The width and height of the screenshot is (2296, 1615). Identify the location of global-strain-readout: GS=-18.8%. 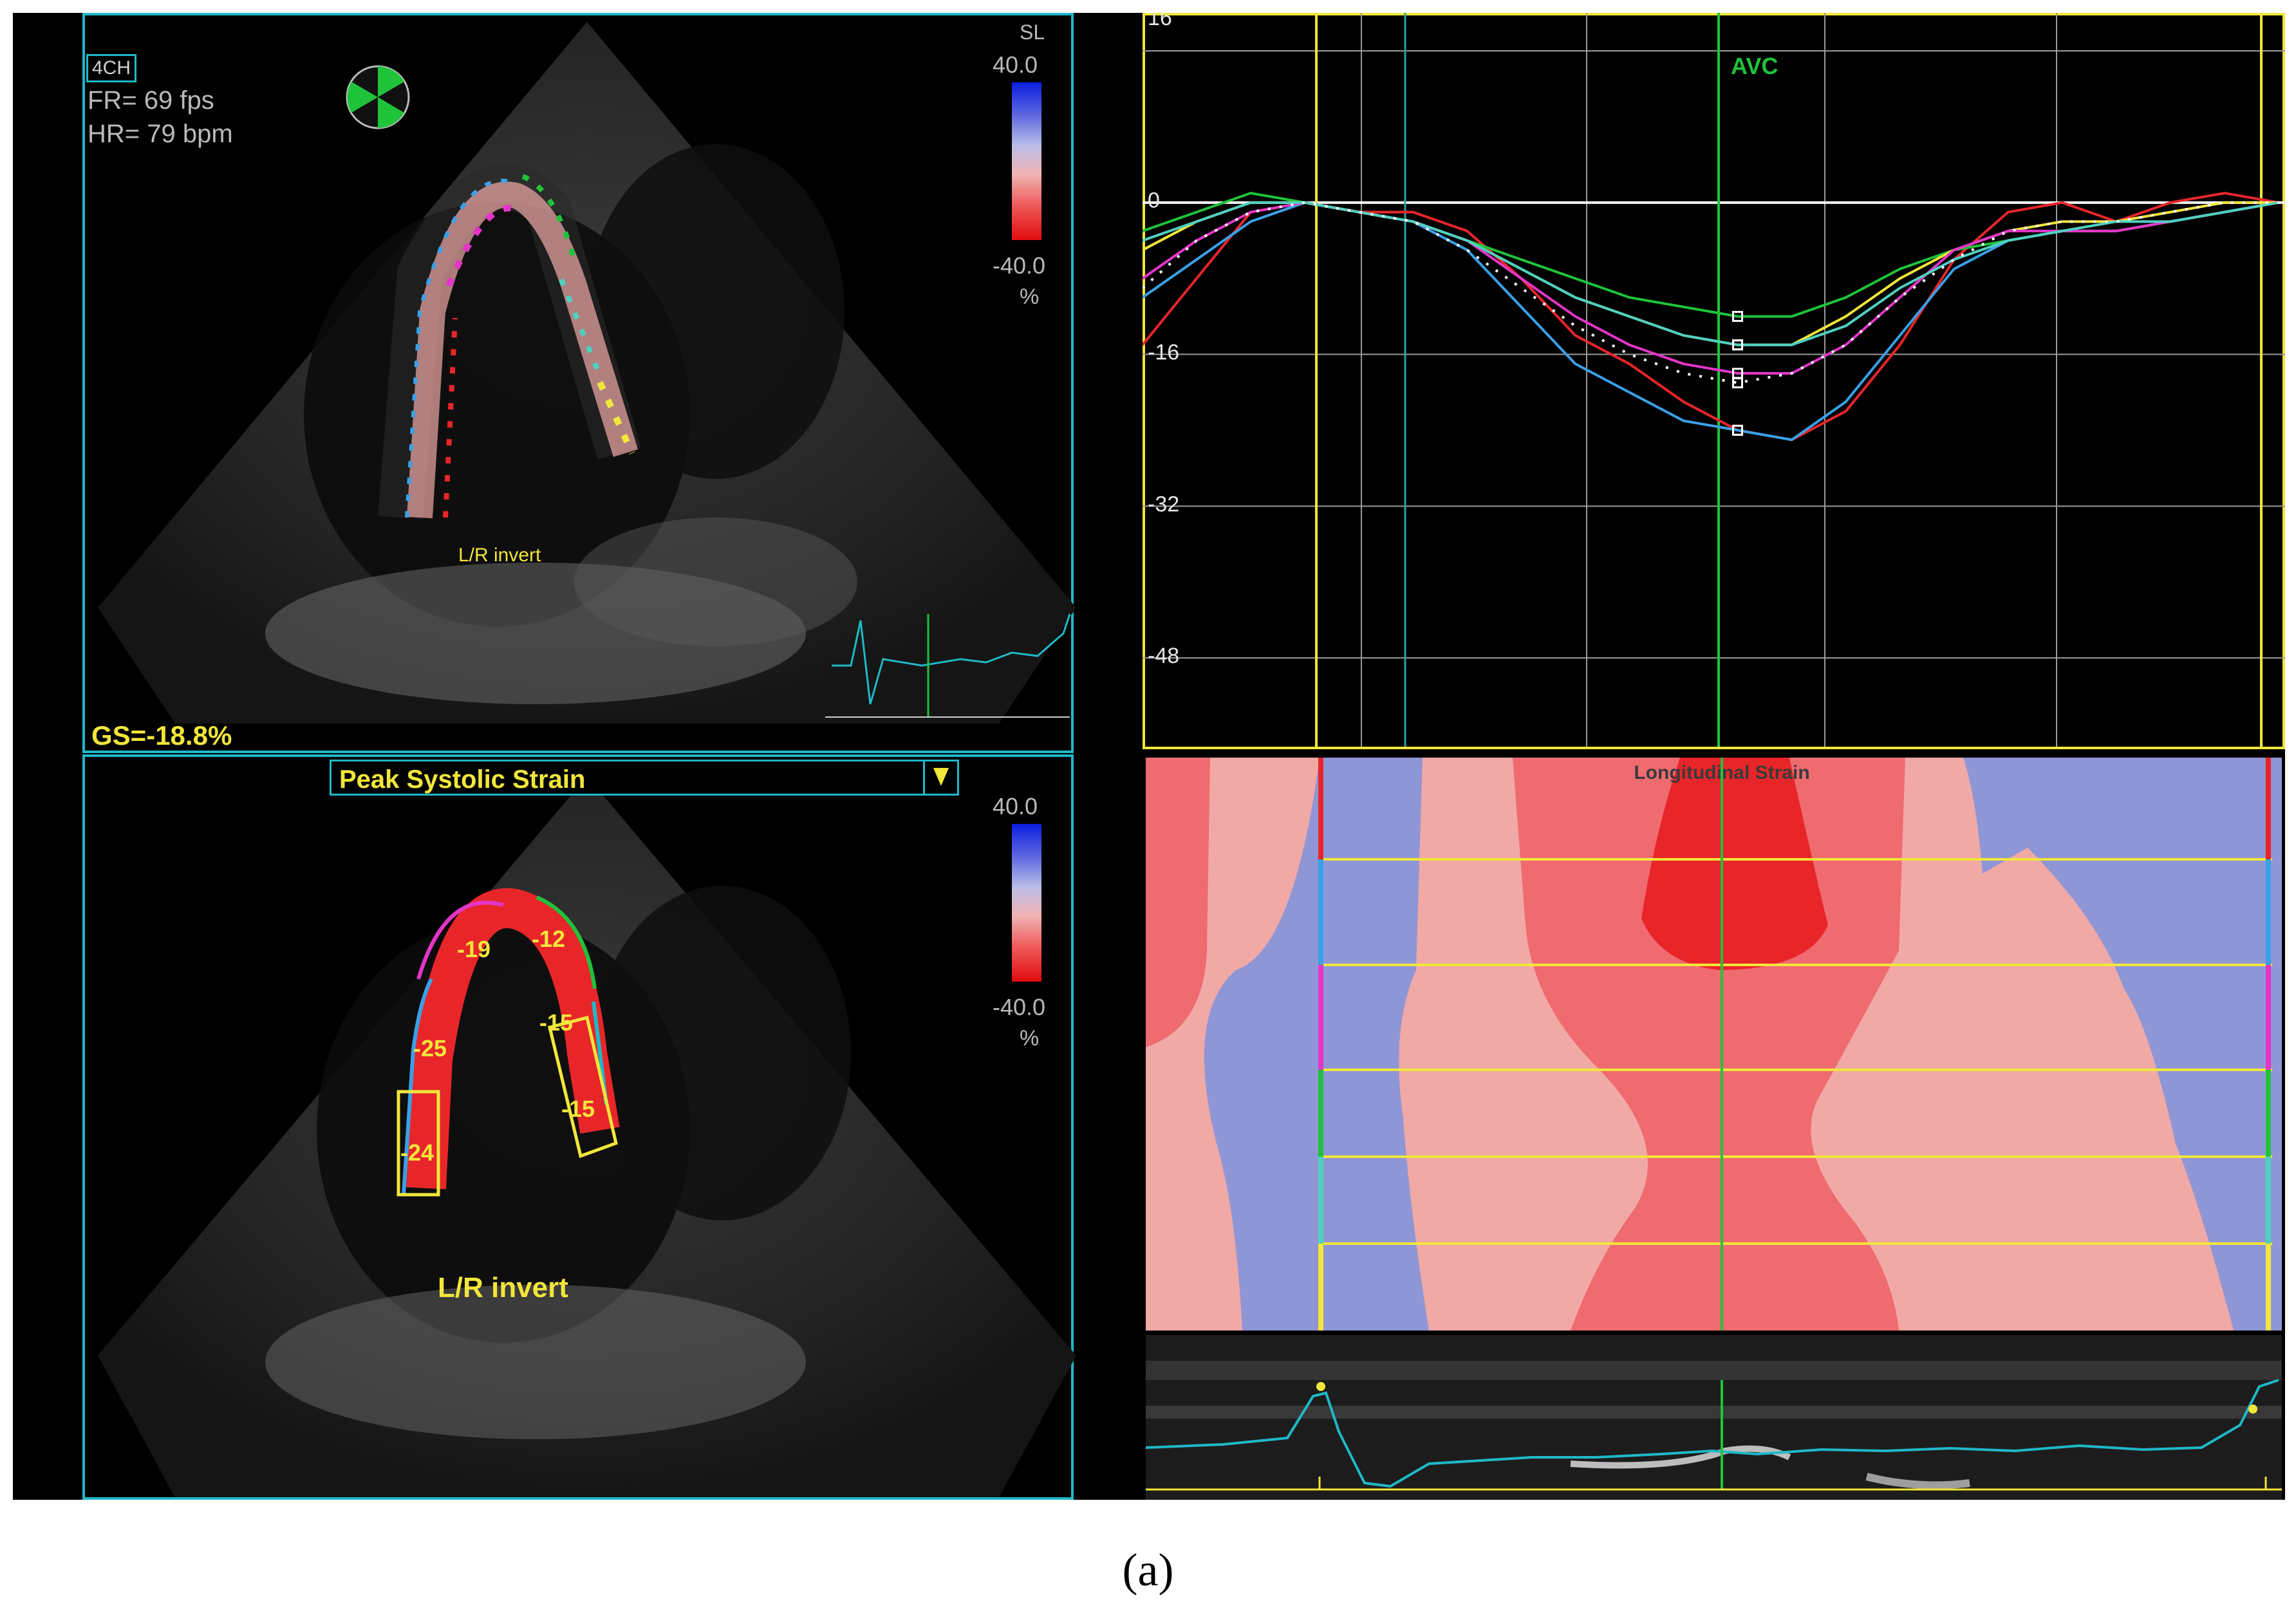
(161, 735).